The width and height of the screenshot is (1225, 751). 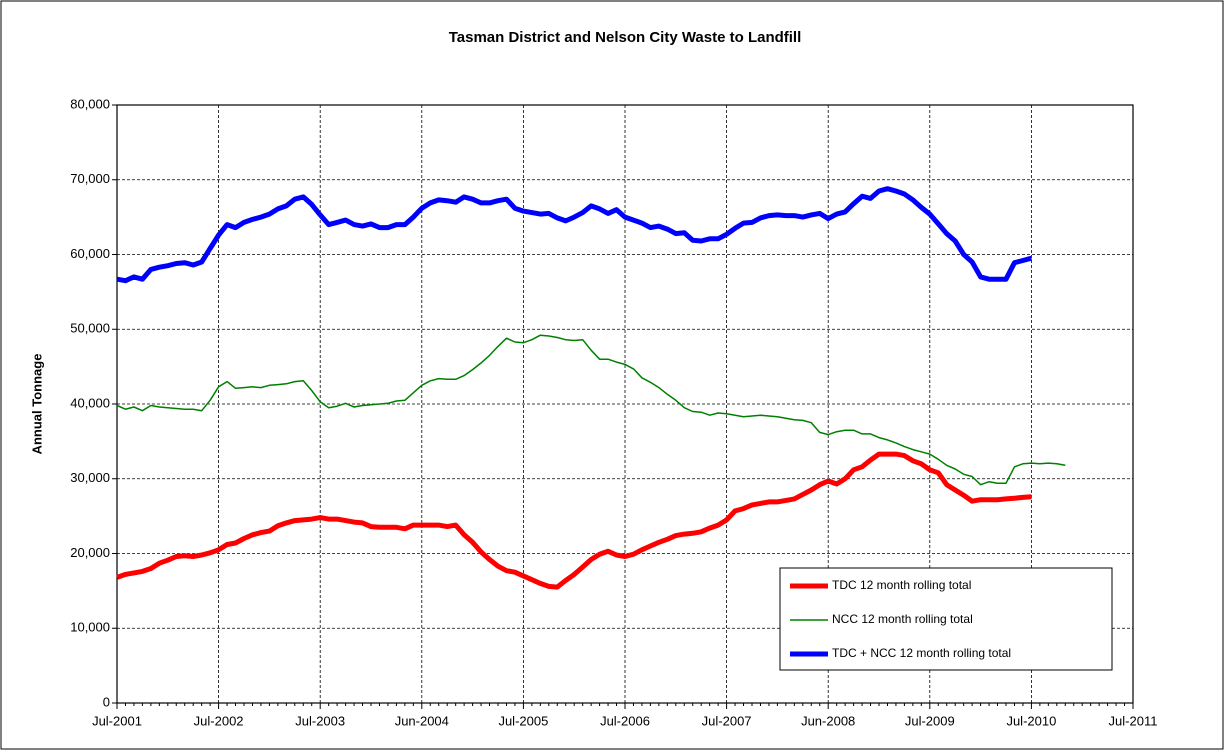 I want to click on y-tick-label: 30,000, so click(x=90, y=477).